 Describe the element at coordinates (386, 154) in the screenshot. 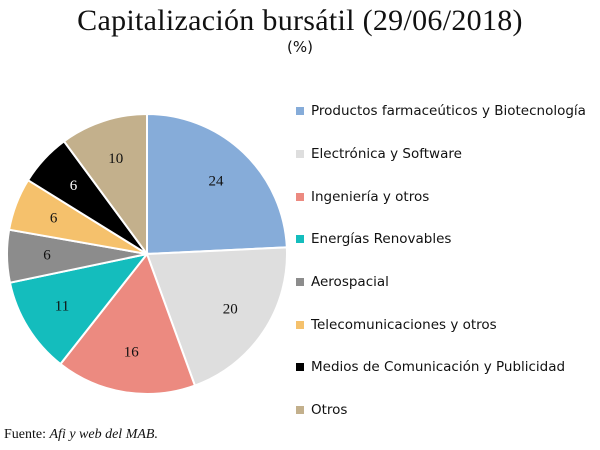

I see `legend-label: Electrónica y Software` at that location.